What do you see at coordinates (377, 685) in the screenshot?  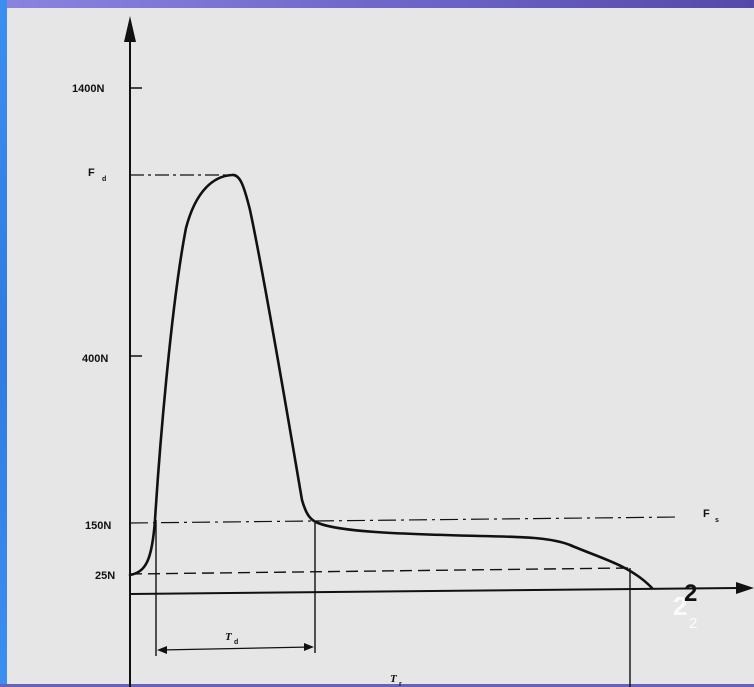 I see `bottom-border-band` at bounding box center [377, 685].